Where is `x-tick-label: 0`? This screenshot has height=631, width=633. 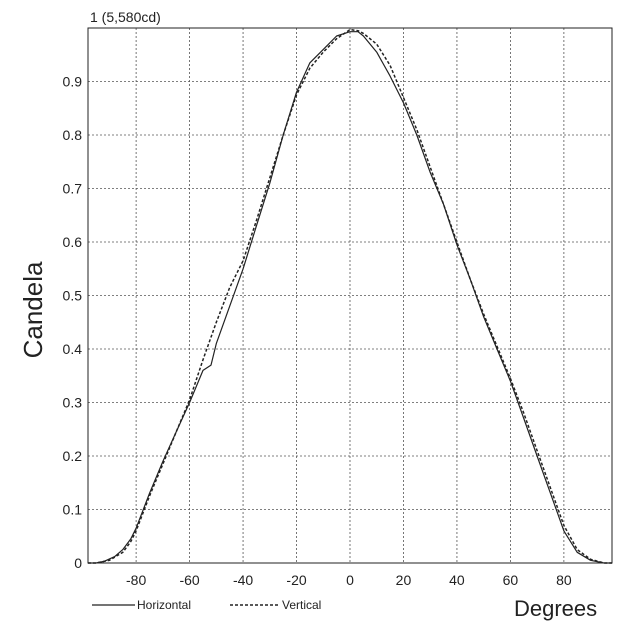 x-tick-label: 0 is located at coordinates (350, 580).